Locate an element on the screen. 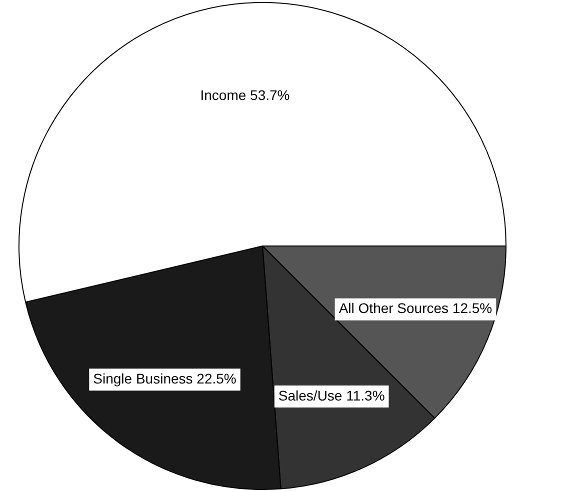 The width and height of the screenshot is (565, 492). slice-label: All Other Sources 12.5% is located at coordinates (415, 308).